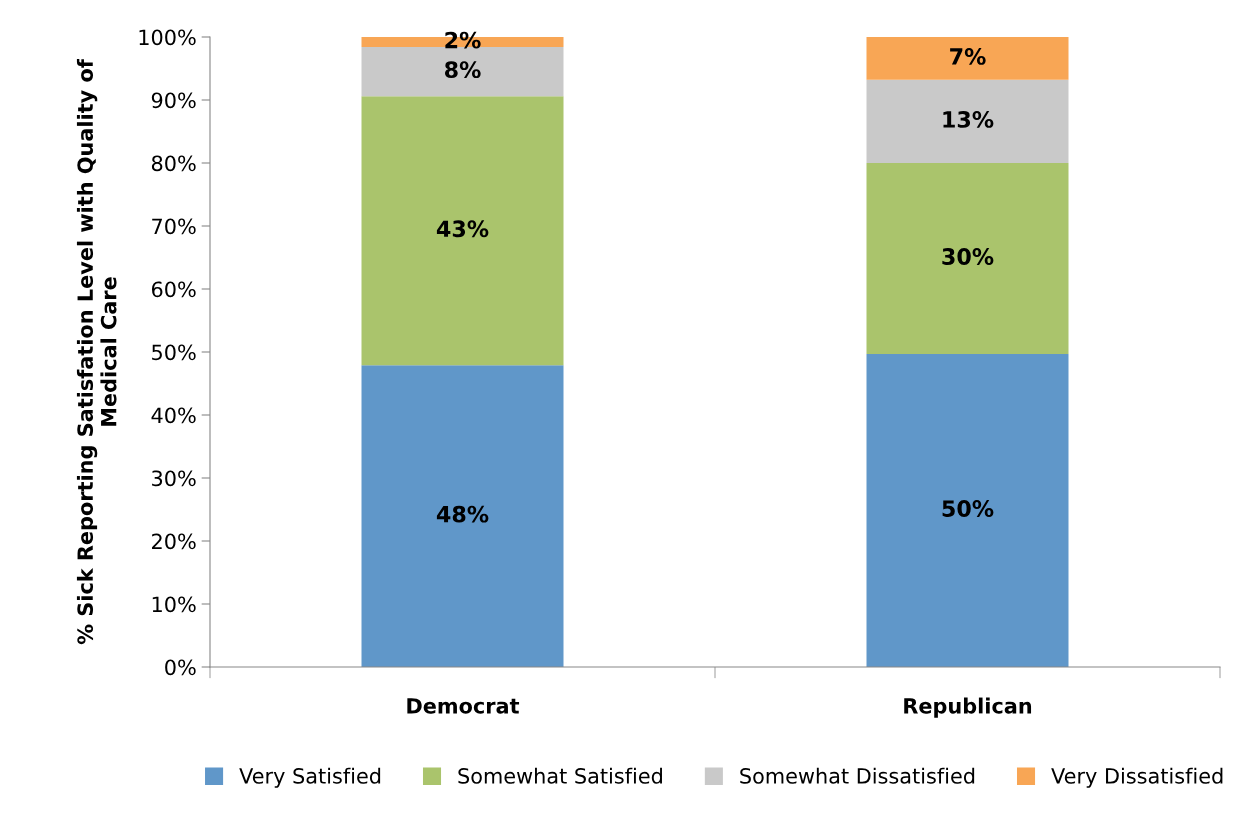 Image resolution: width=1253 pixels, height=814 pixels. What do you see at coordinates (463, 706) in the screenshot?
I see `x-tick-label: Democrat` at bounding box center [463, 706].